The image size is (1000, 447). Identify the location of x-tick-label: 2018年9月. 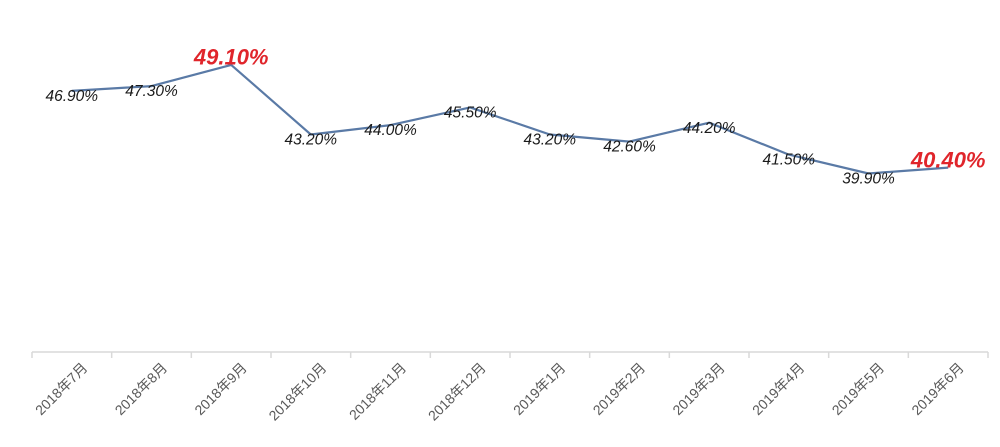
(220, 388).